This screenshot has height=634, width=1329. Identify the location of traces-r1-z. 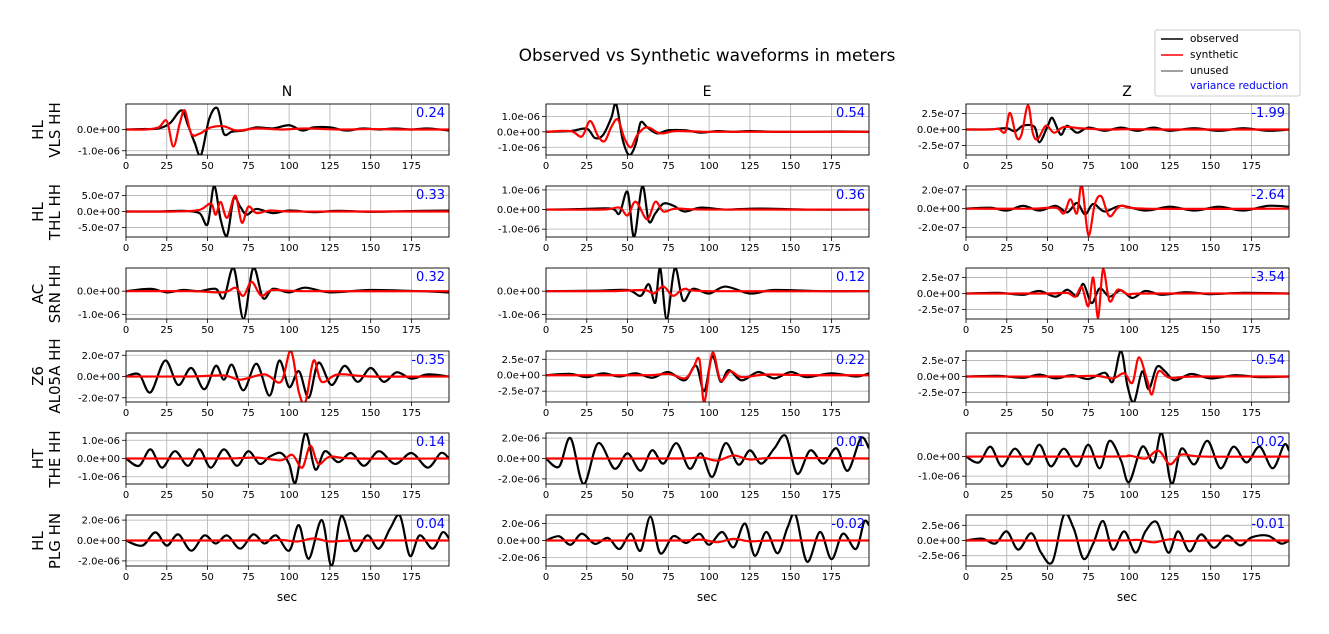
(1127, 211).